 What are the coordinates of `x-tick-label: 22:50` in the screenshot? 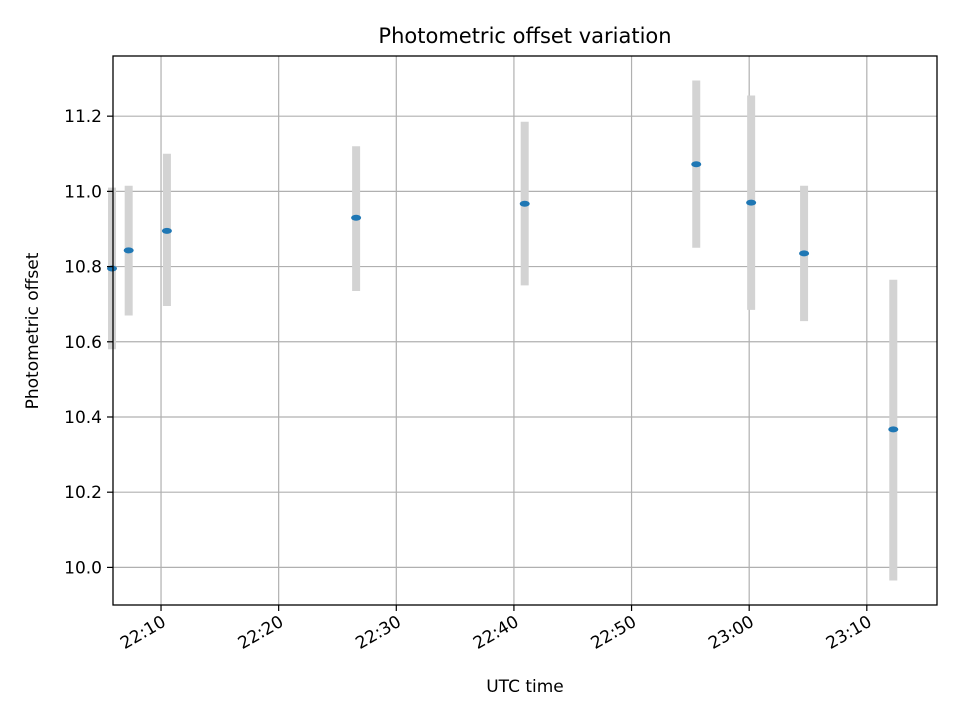 It's located at (614, 633).